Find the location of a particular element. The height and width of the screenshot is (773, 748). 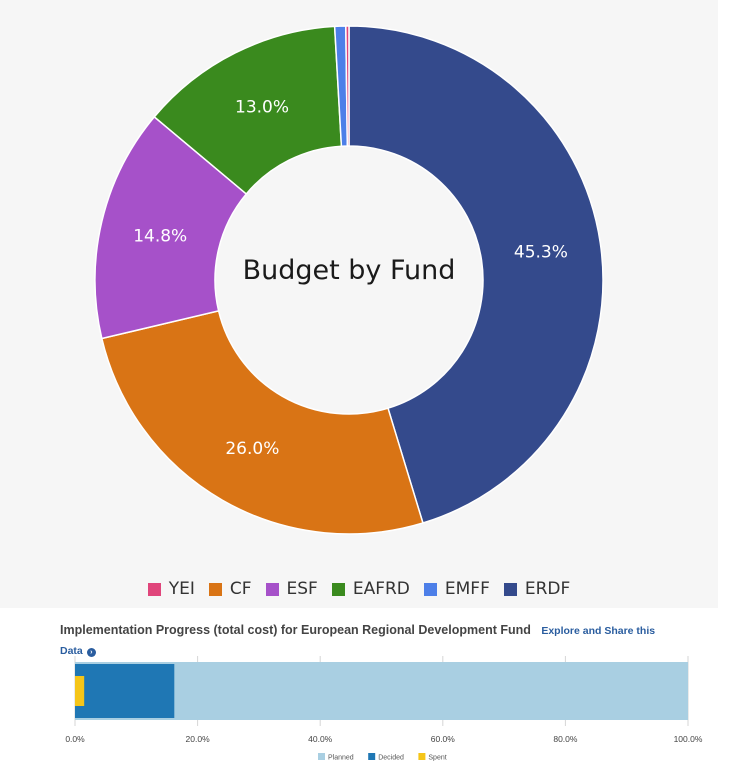

x-tick-label: 40.0% is located at coordinates (320, 739).